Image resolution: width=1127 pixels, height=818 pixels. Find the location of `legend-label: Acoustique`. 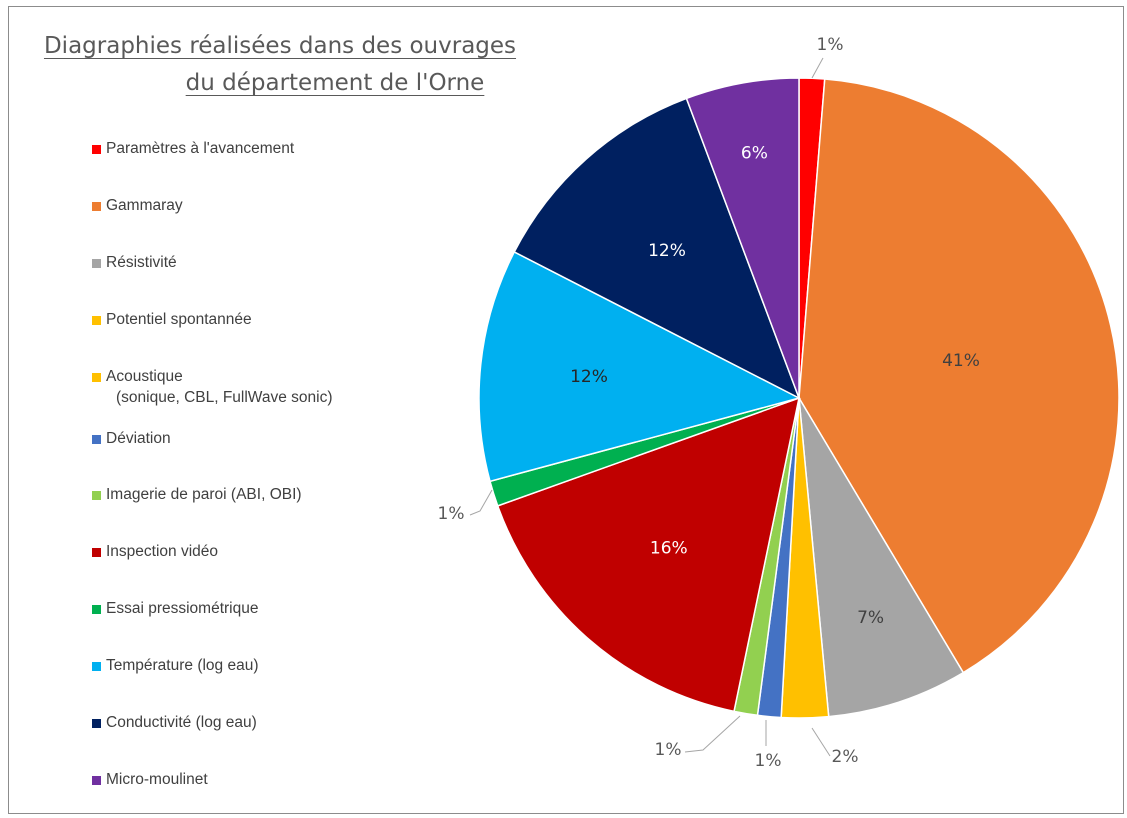

legend-label: Acoustique is located at coordinates (144, 376).